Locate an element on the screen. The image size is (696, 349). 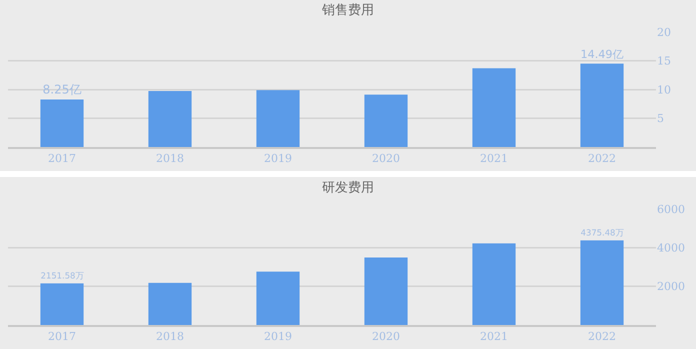
y-tick-label: 10 is located at coordinates (664, 89).